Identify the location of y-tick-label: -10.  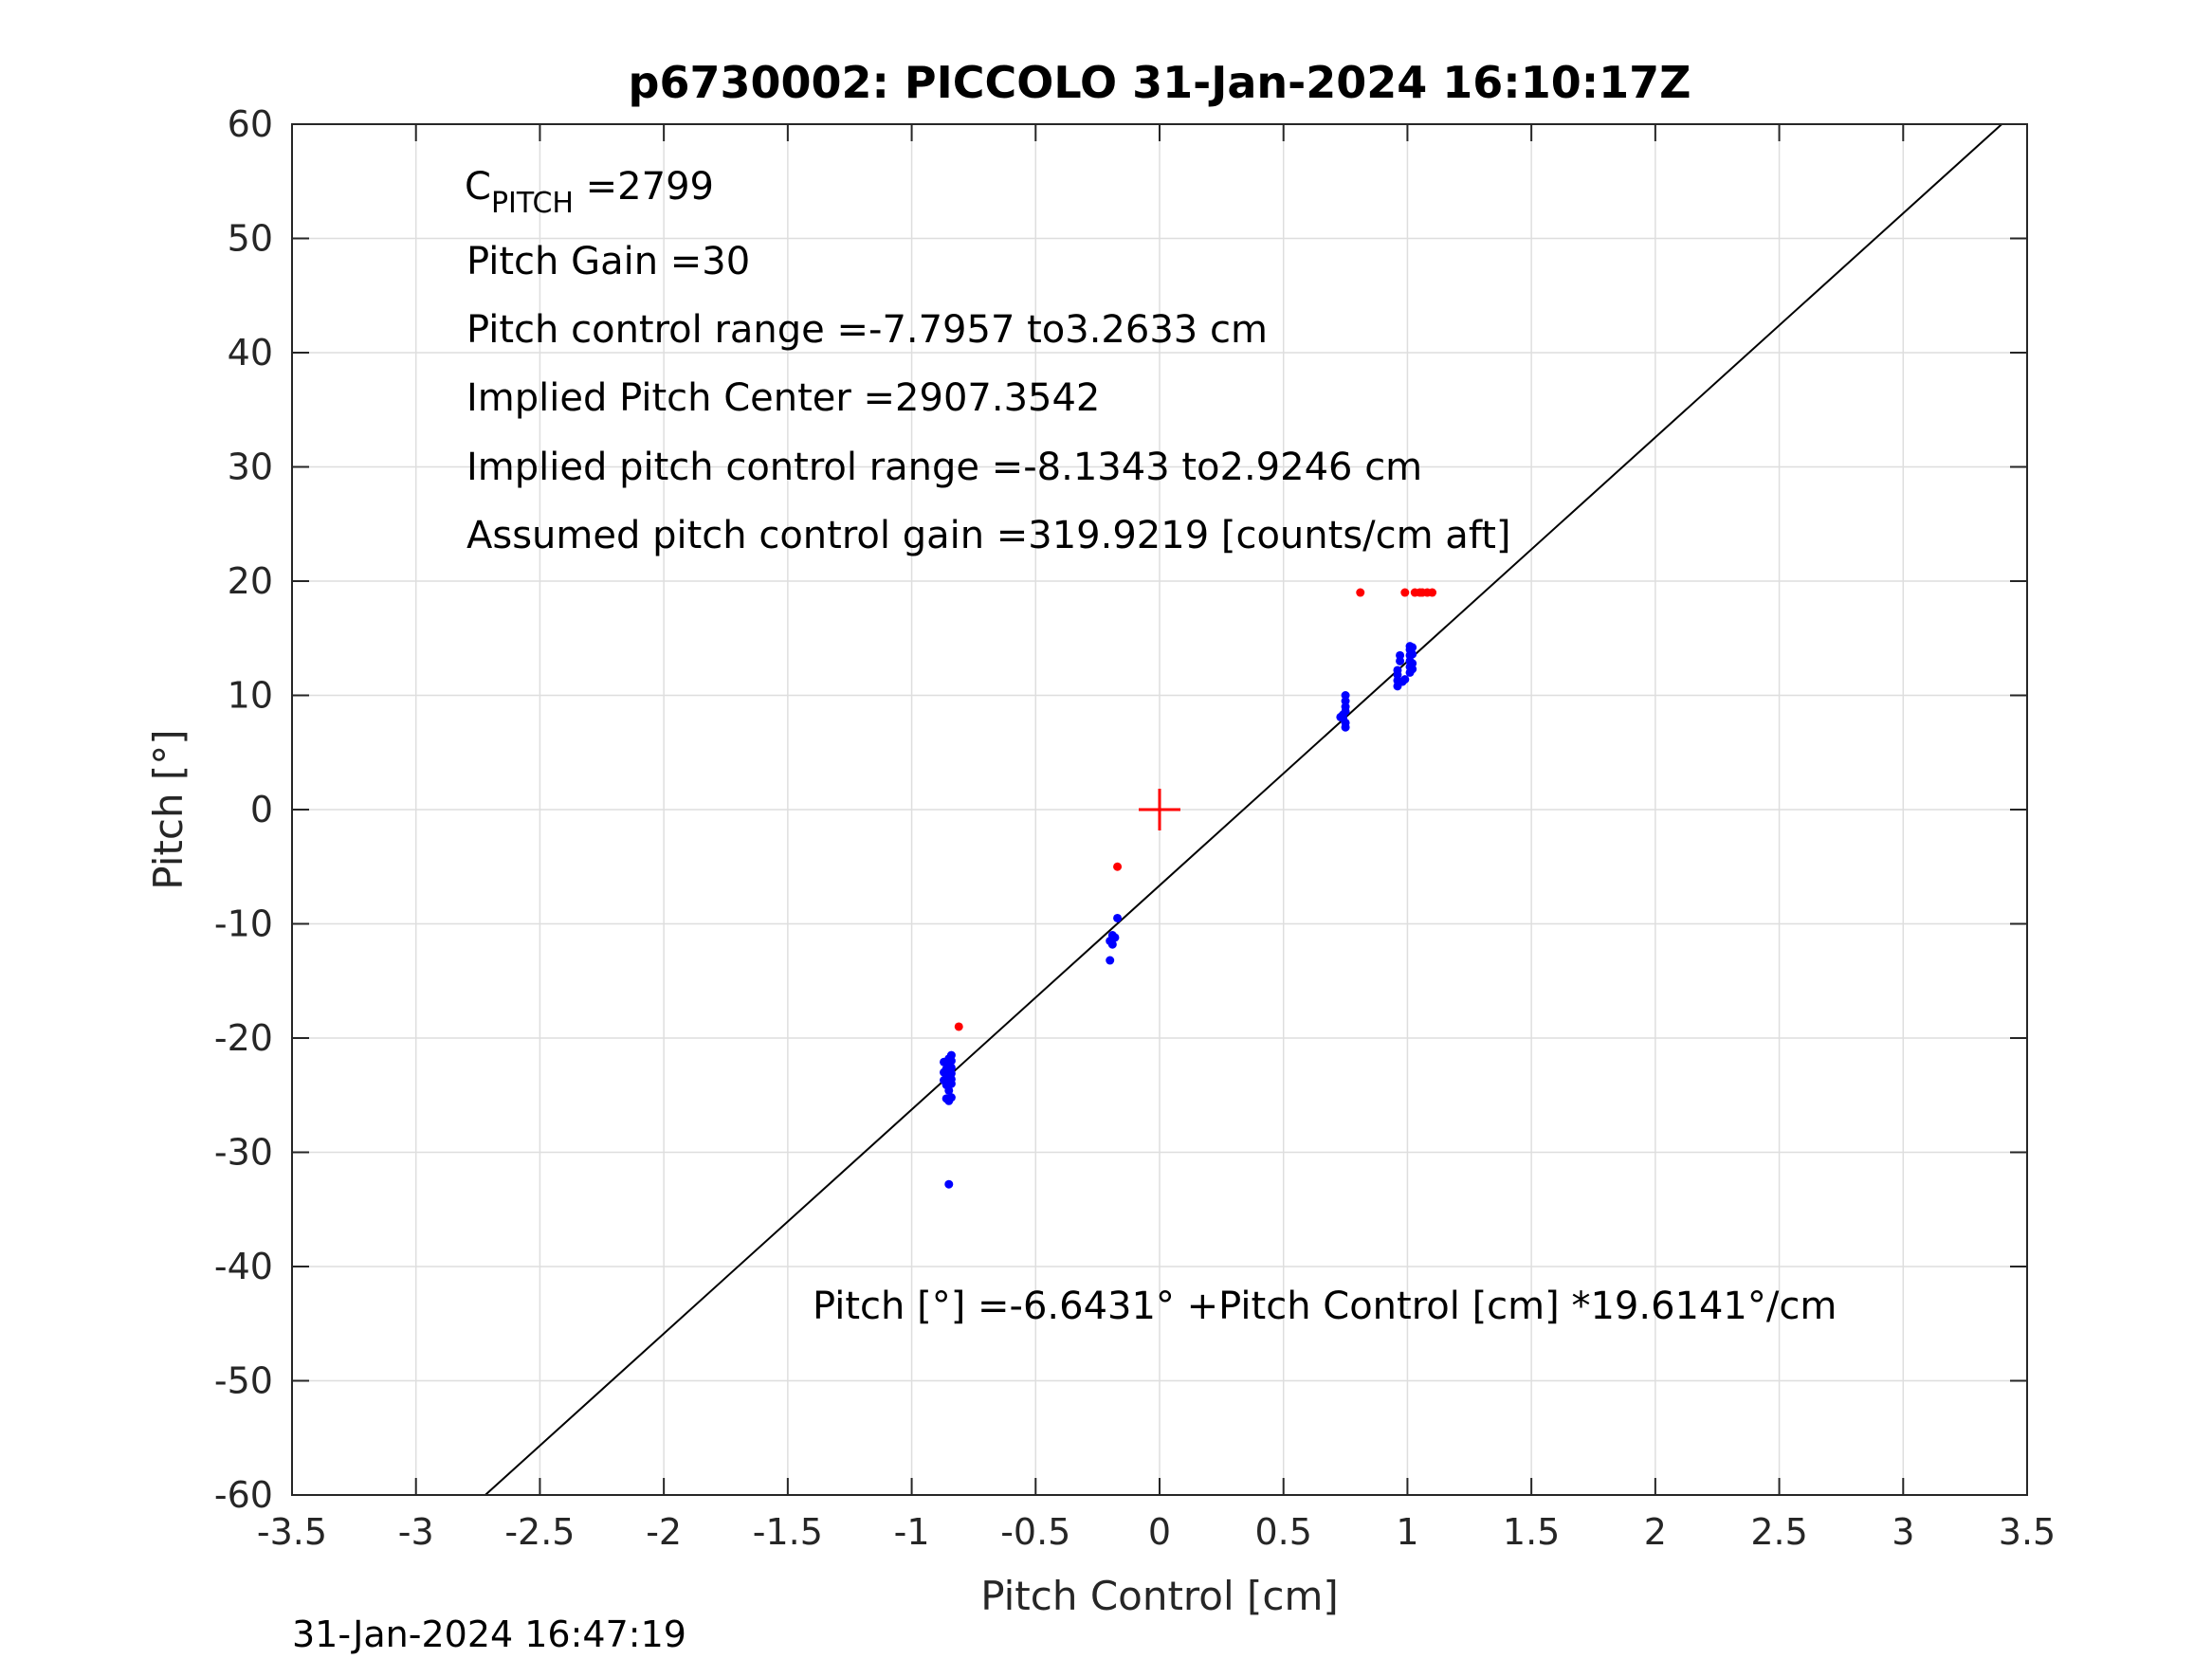
(243, 924).